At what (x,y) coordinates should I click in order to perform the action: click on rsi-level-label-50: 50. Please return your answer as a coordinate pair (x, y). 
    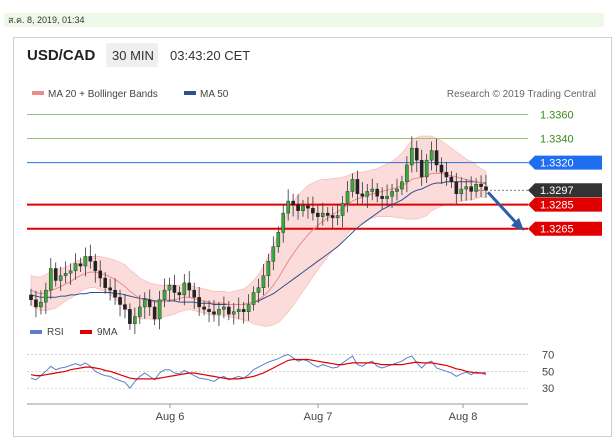
    Looking at the image, I should click on (548, 372).